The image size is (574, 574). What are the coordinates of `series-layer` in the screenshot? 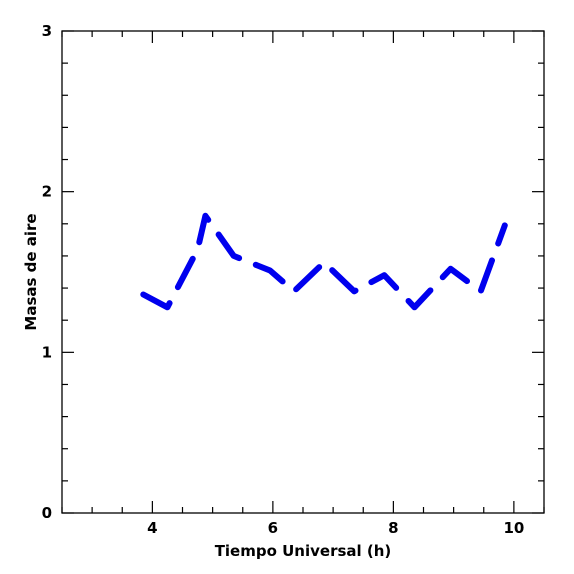 It's located at (324, 261).